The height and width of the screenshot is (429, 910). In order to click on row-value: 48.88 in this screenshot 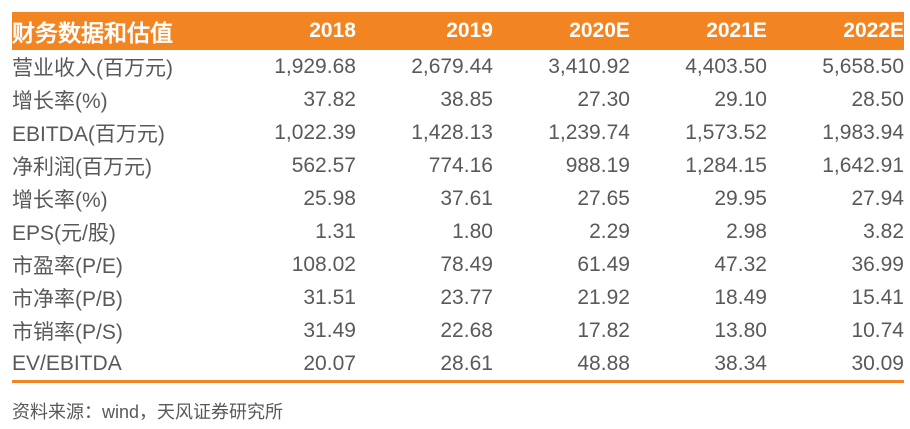, I will do `click(603, 363)`.